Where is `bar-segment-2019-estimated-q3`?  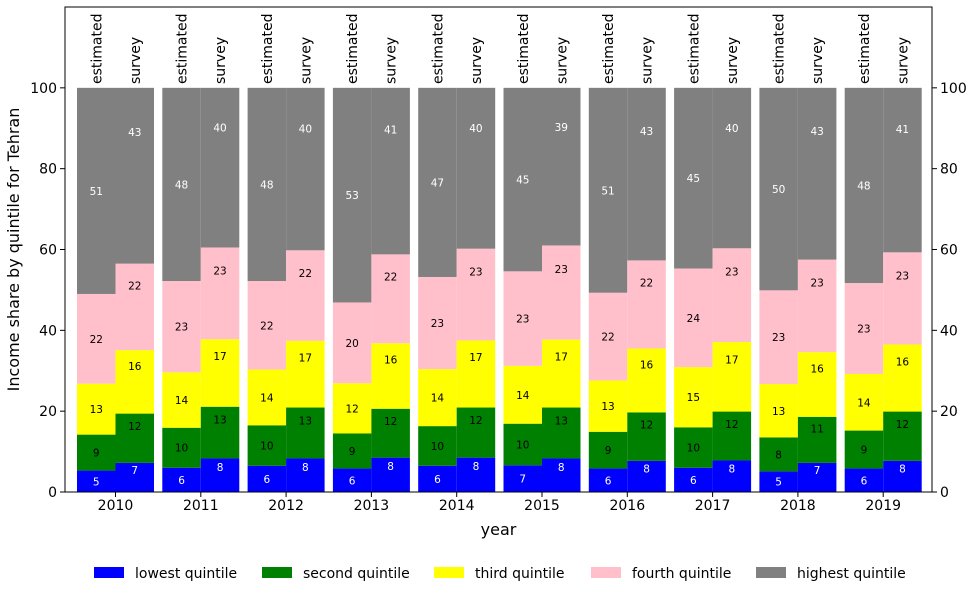
bar-segment-2019-estimated-q3 is located at coordinates (864, 402).